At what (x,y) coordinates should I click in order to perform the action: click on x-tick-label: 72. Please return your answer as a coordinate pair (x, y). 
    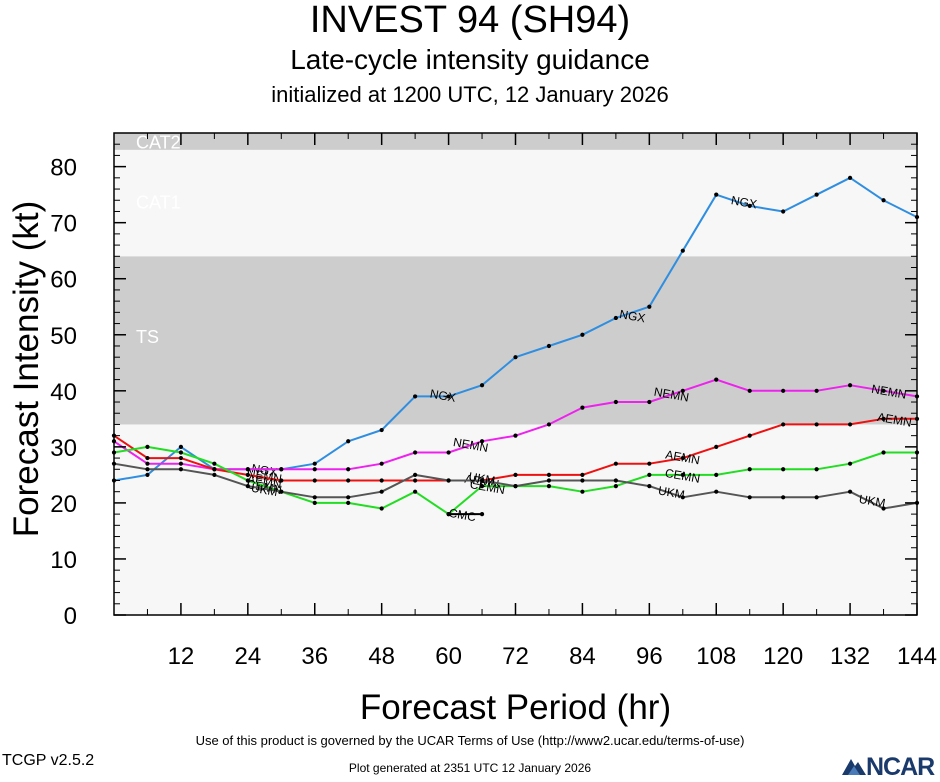
    Looking at the image, I should click on (515, 656).